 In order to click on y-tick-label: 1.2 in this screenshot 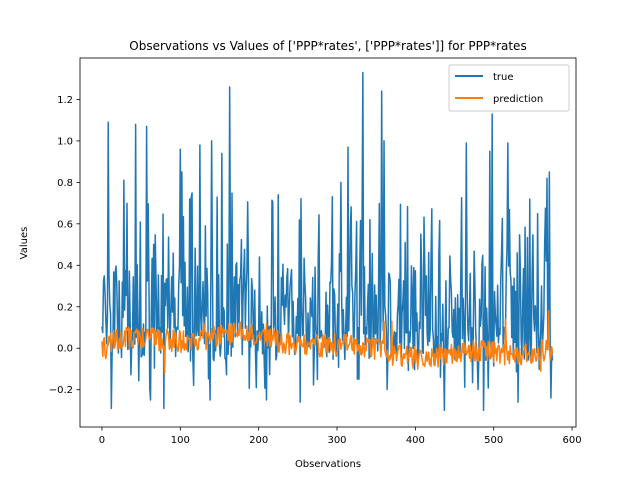, I will do `click(65, 100)`.